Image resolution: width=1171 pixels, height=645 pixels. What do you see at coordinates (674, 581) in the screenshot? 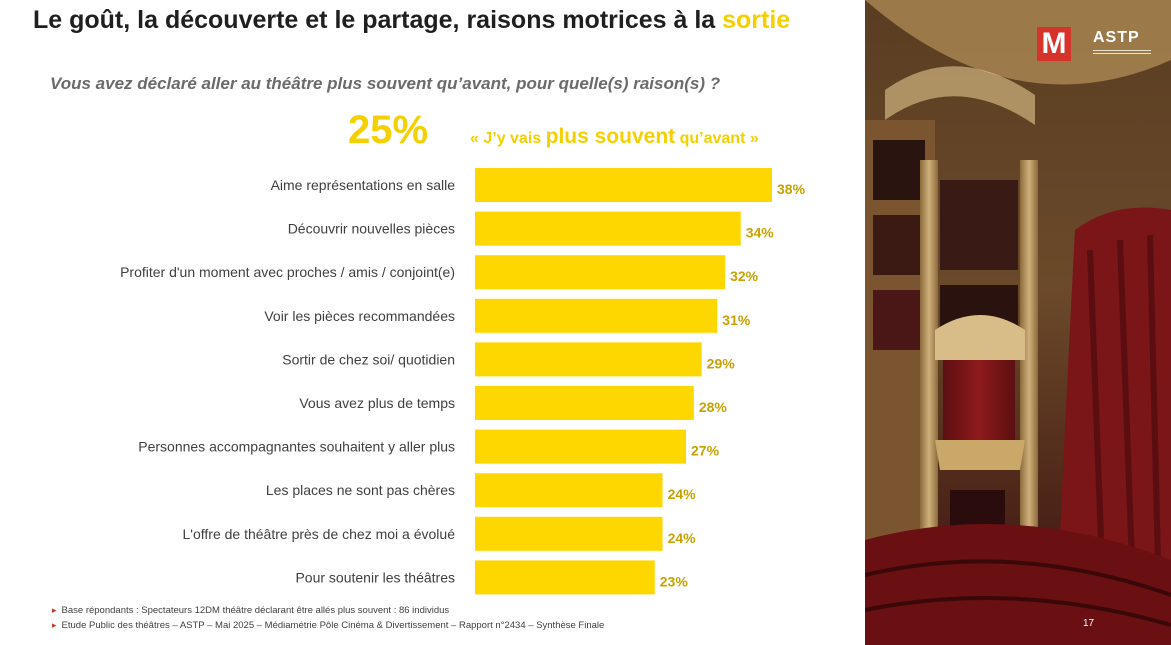
I see `value-label: 23%` at bounding box center [674, 581].